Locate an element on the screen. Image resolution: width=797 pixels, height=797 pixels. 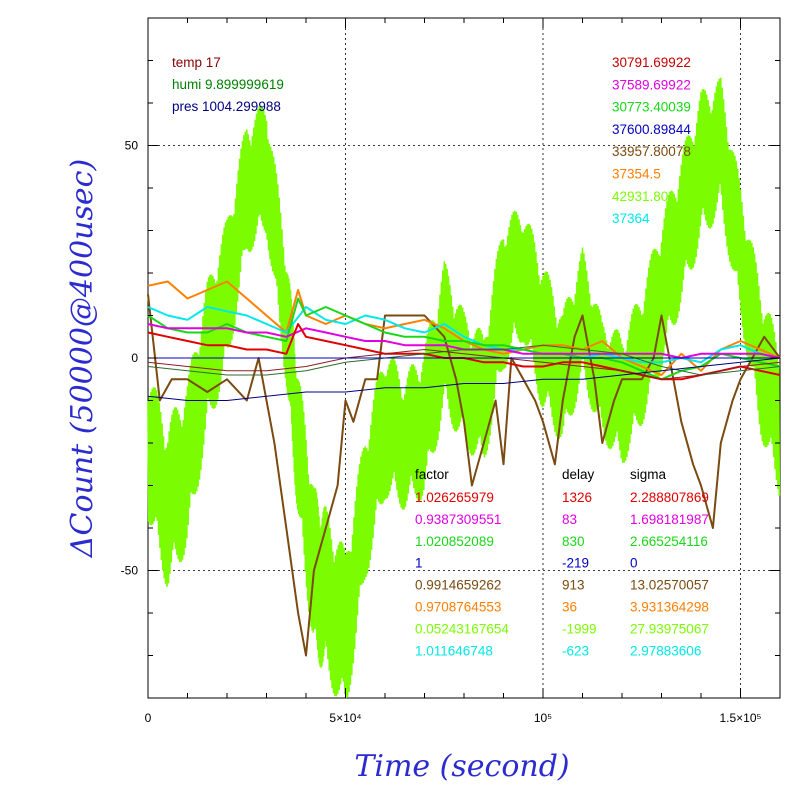
table-cell-delay: 36 is located at coordinates (569, 607).